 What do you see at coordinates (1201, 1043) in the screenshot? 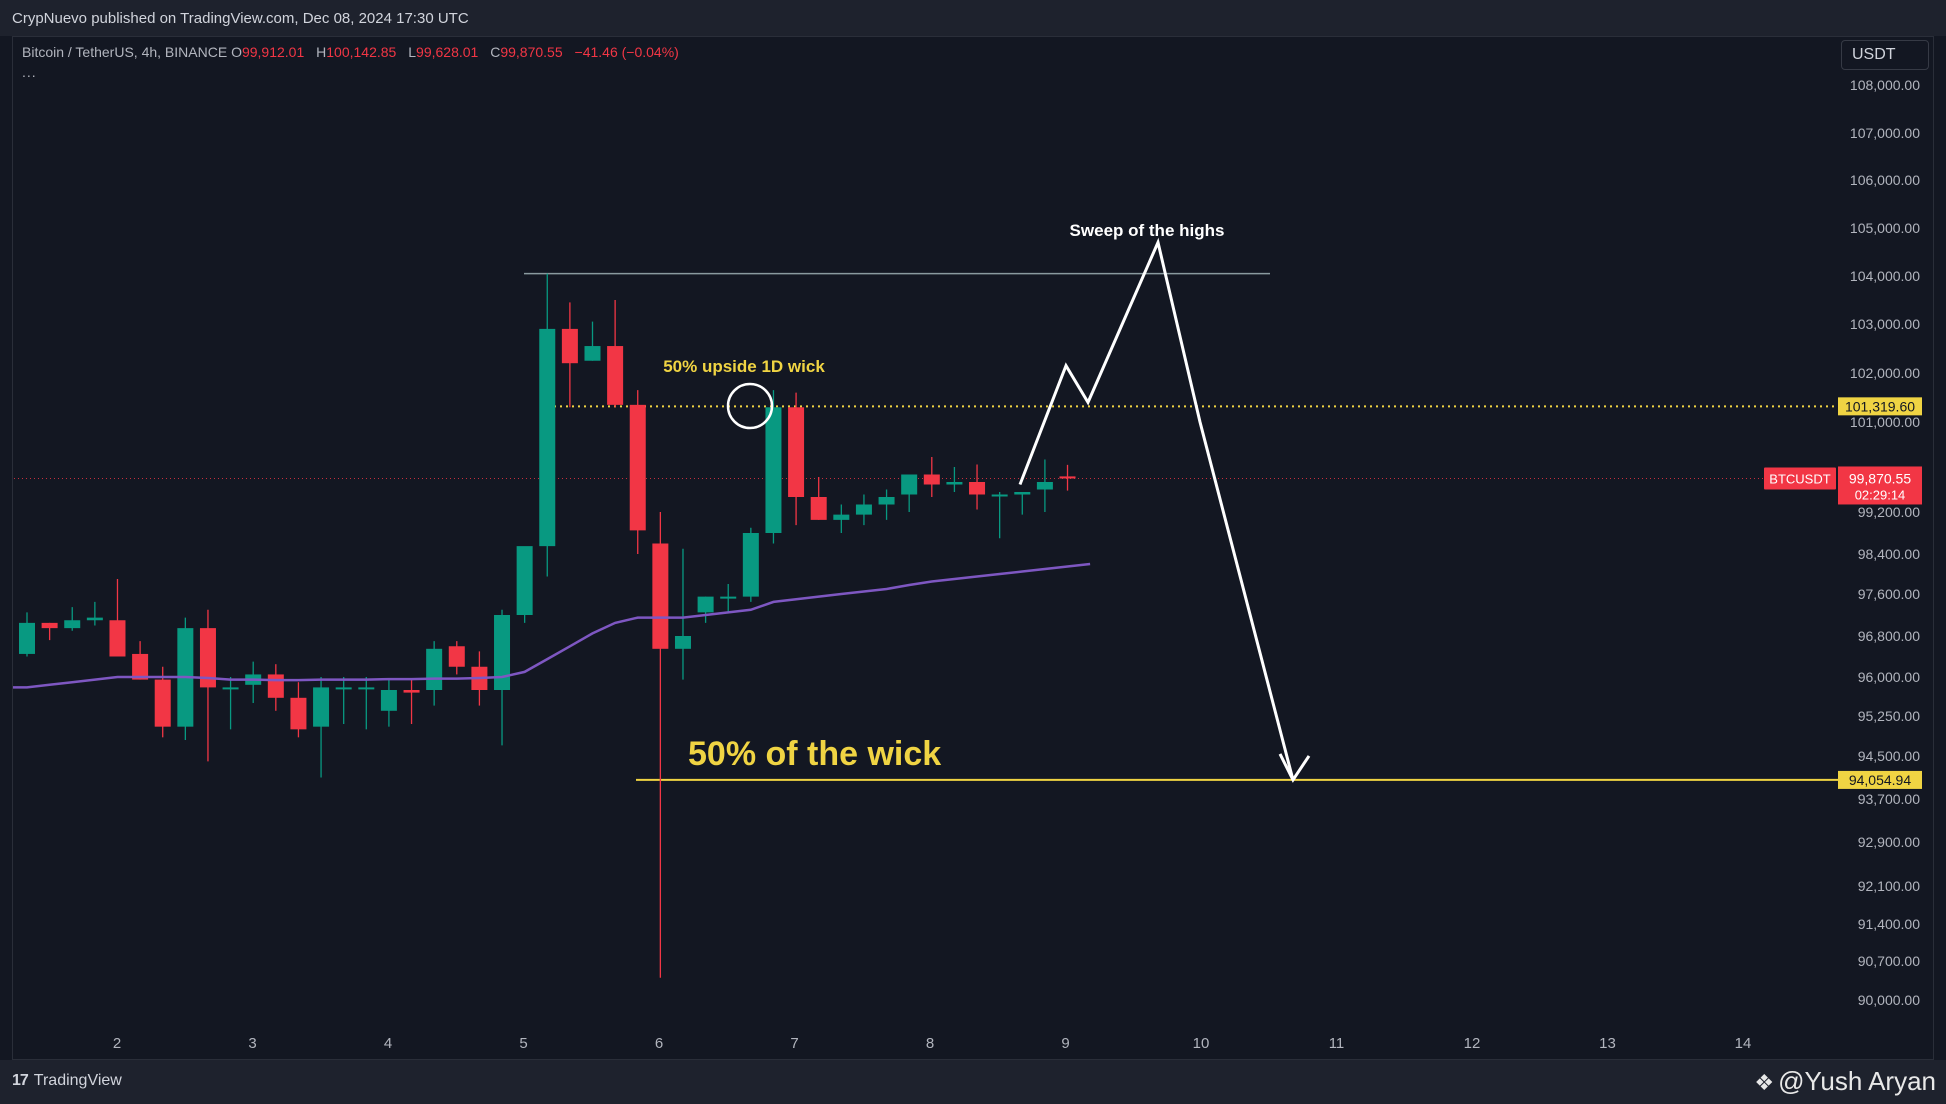
I see `time-tick-label: 10` at bounding box center [1201, 1043].